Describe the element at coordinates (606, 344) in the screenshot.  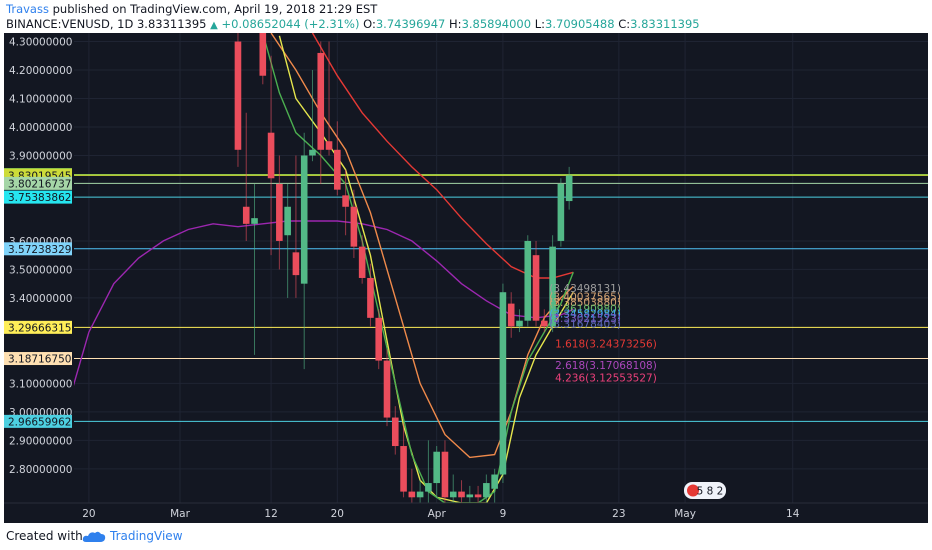
I see `fib-label: 1.618(3.24373256)` at that location.